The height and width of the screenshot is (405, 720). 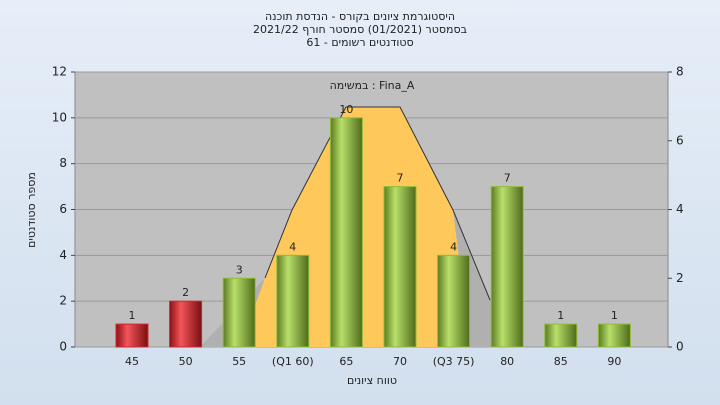 What do you see at coordinates (680, 72) in the screenshot?
I see `y2-tick-label: 8` at bounding box center [680, 72].